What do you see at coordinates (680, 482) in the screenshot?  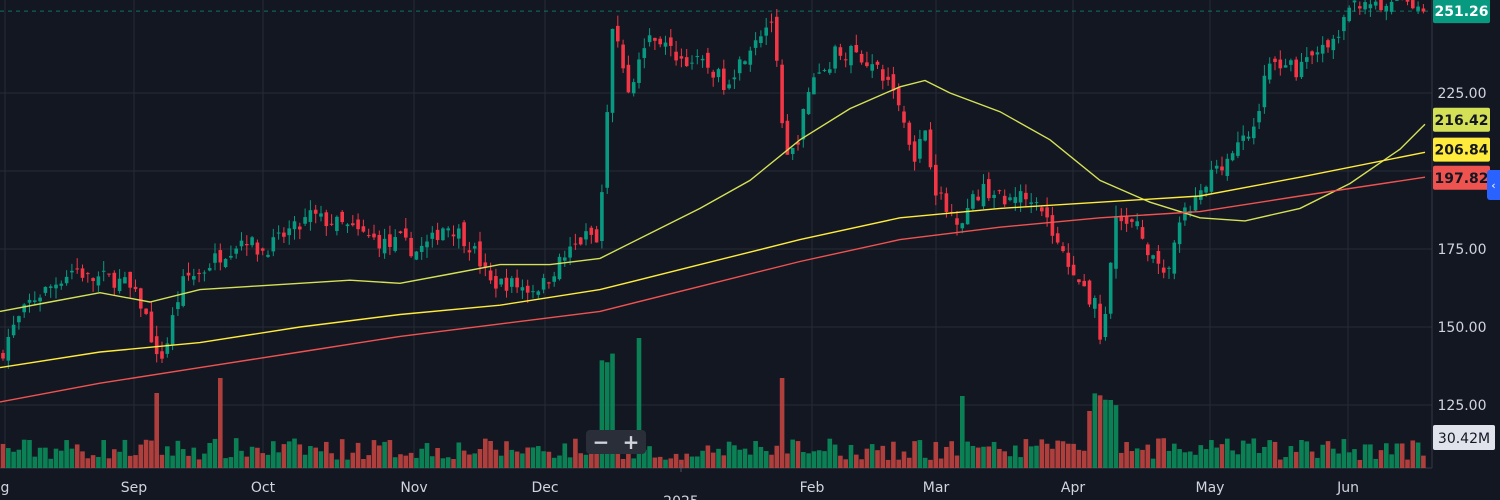 I see `x-axis: g Sep Oct Nov Dec Feb Mar Apr May Jun 2025` at bounding box center [680, 482].